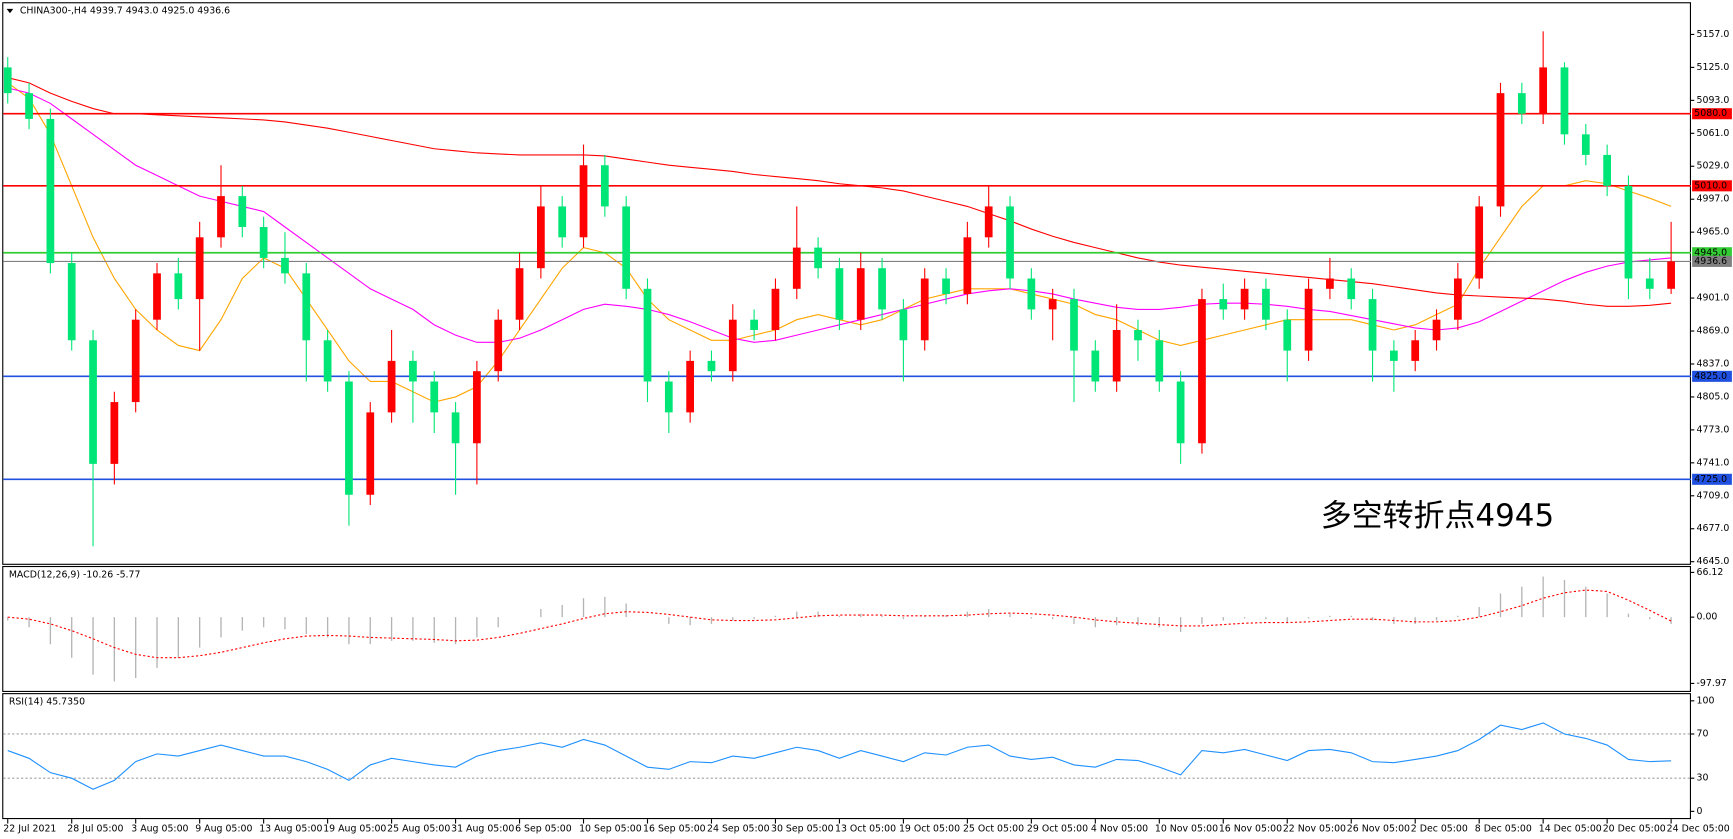  Describe the element at coordinates (1698, 829) in the screenshot. I see `x-tick-label: 24 Dec 05:00` at that location.